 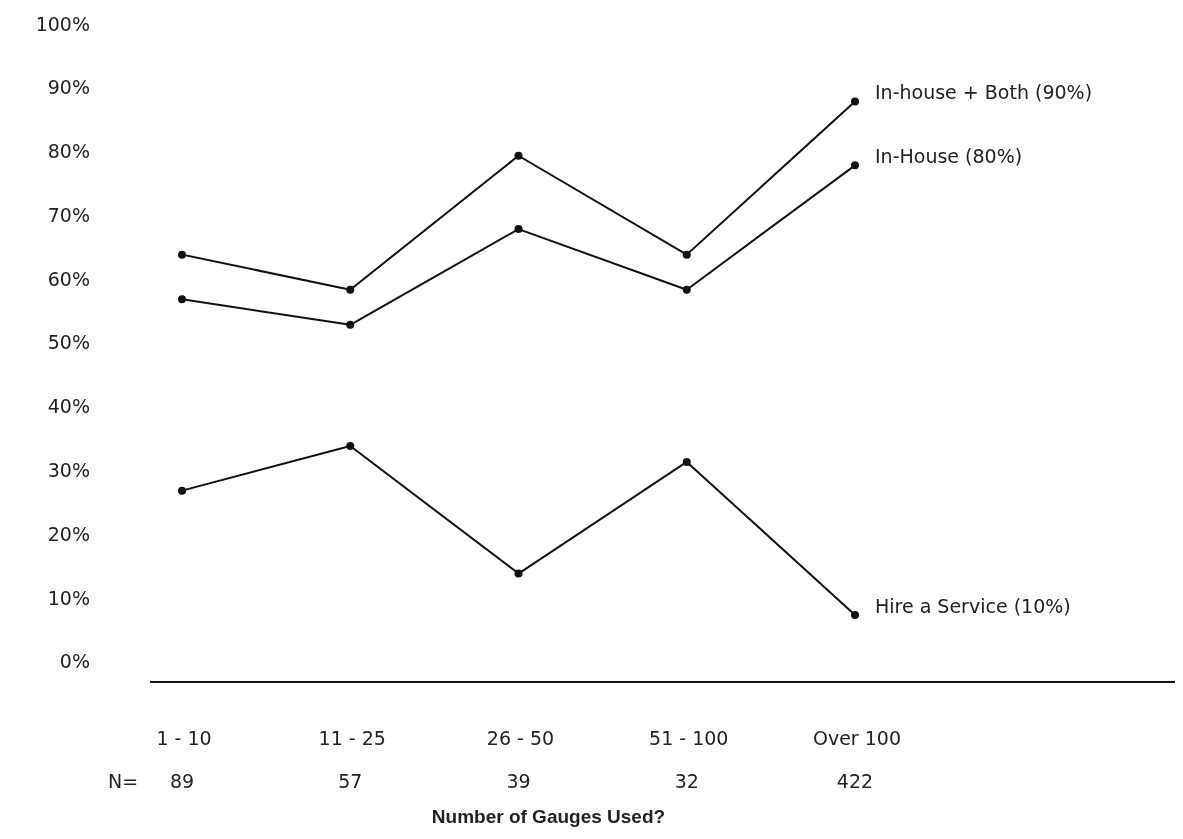 What do you see at coordinates (518, 781) in the screenshot?
I see `text: 39` at bounding box center [518, 781].